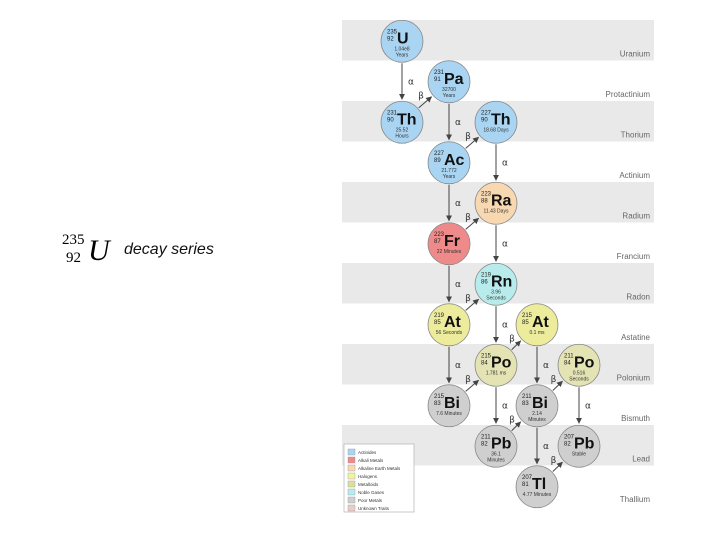 This screenshot has width=720, height=540. Describe the element at coordinates (569, 437) in the screenshot. I see `nuclide-mass-number: 207` at that location.